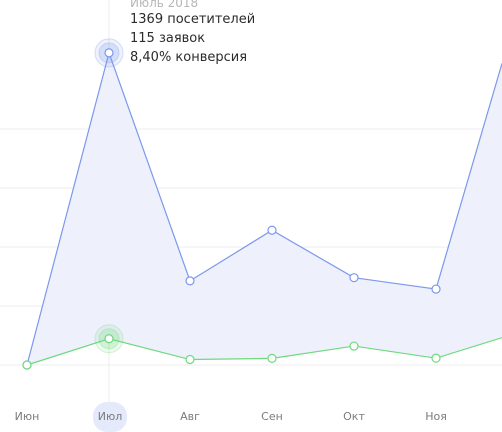 This screenshot has height=432, width=502. What do you see at coordinates (190, 416) in the screenshot?
I see `x-tick-label: Авг` at bounding box center [190, 416].